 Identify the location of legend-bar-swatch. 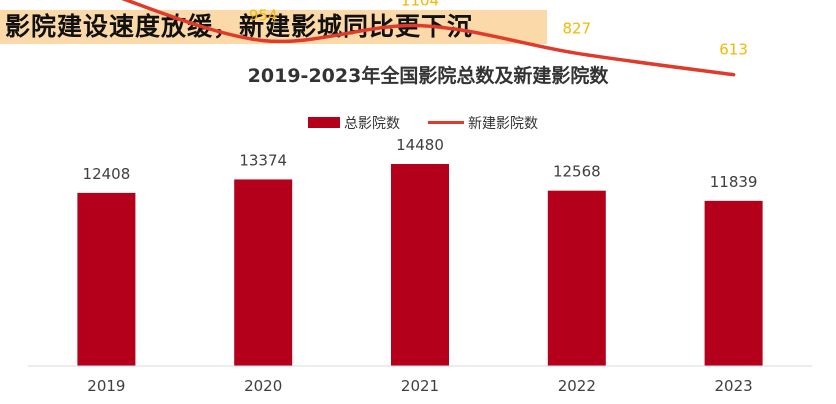
(324, 122).